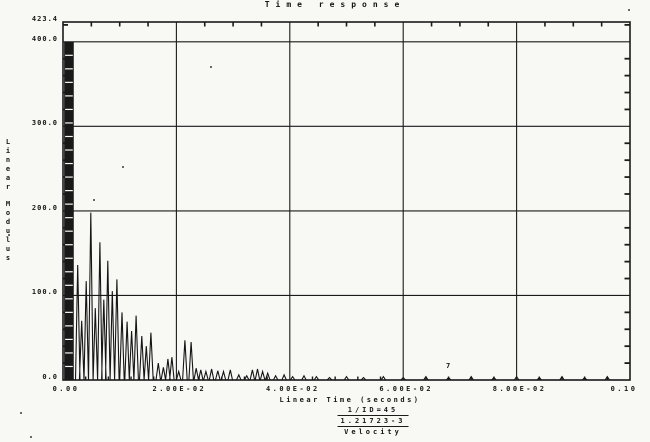 Image resolution: width=650 pixels, height=442 pixels. I want to click on x-tick-label: 4.00E-02, so click(292, 389).